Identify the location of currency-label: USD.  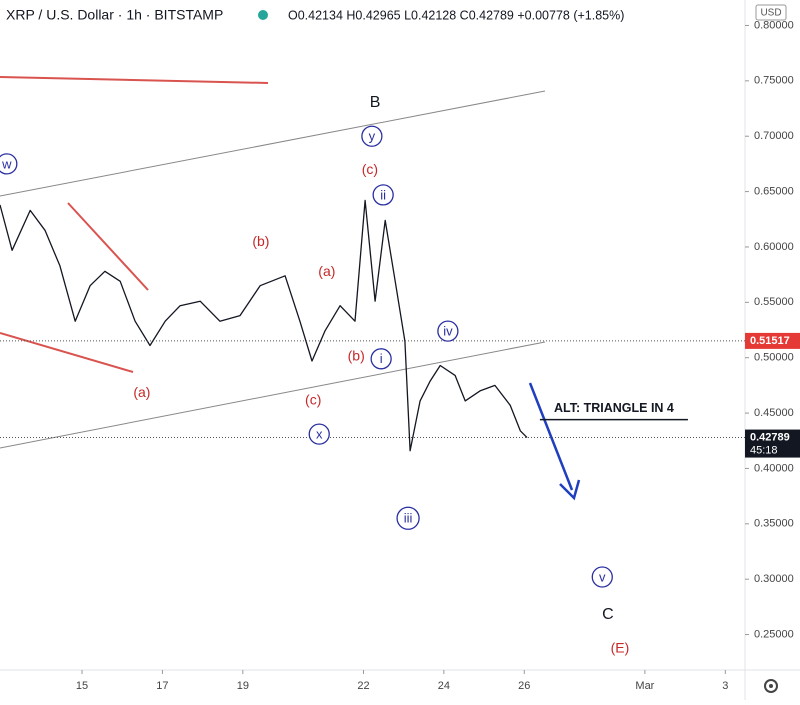
(770, 13).